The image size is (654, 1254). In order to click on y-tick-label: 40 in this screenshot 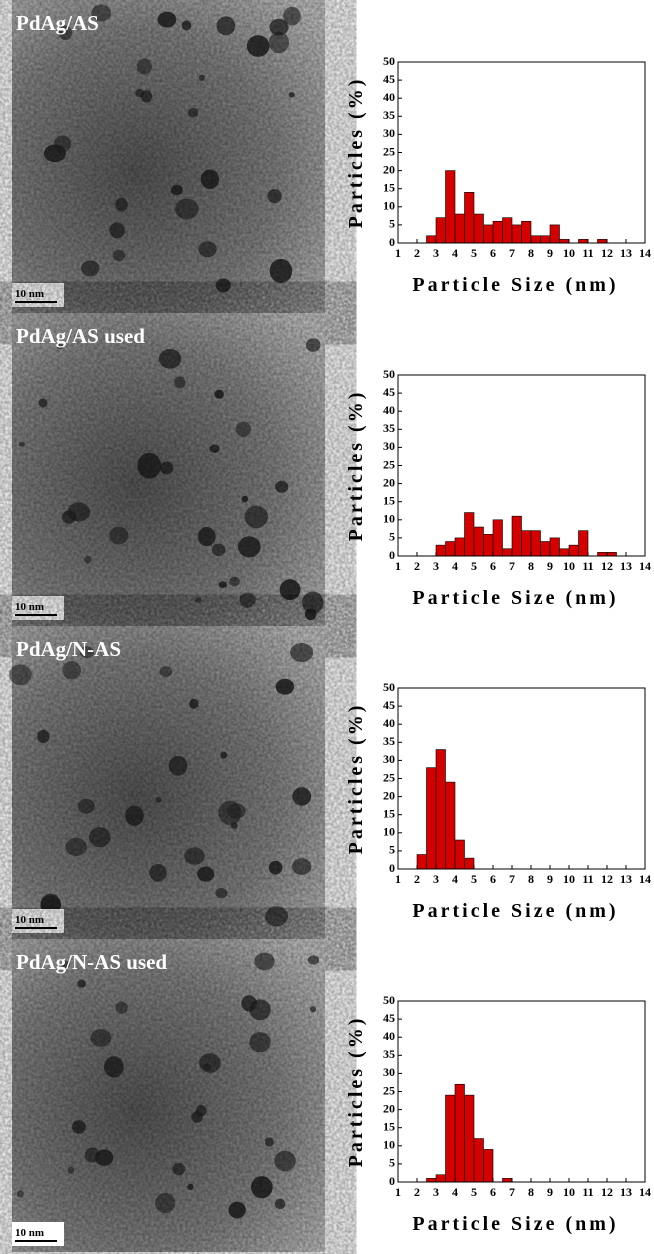, I will do `click(389, 1036)`.